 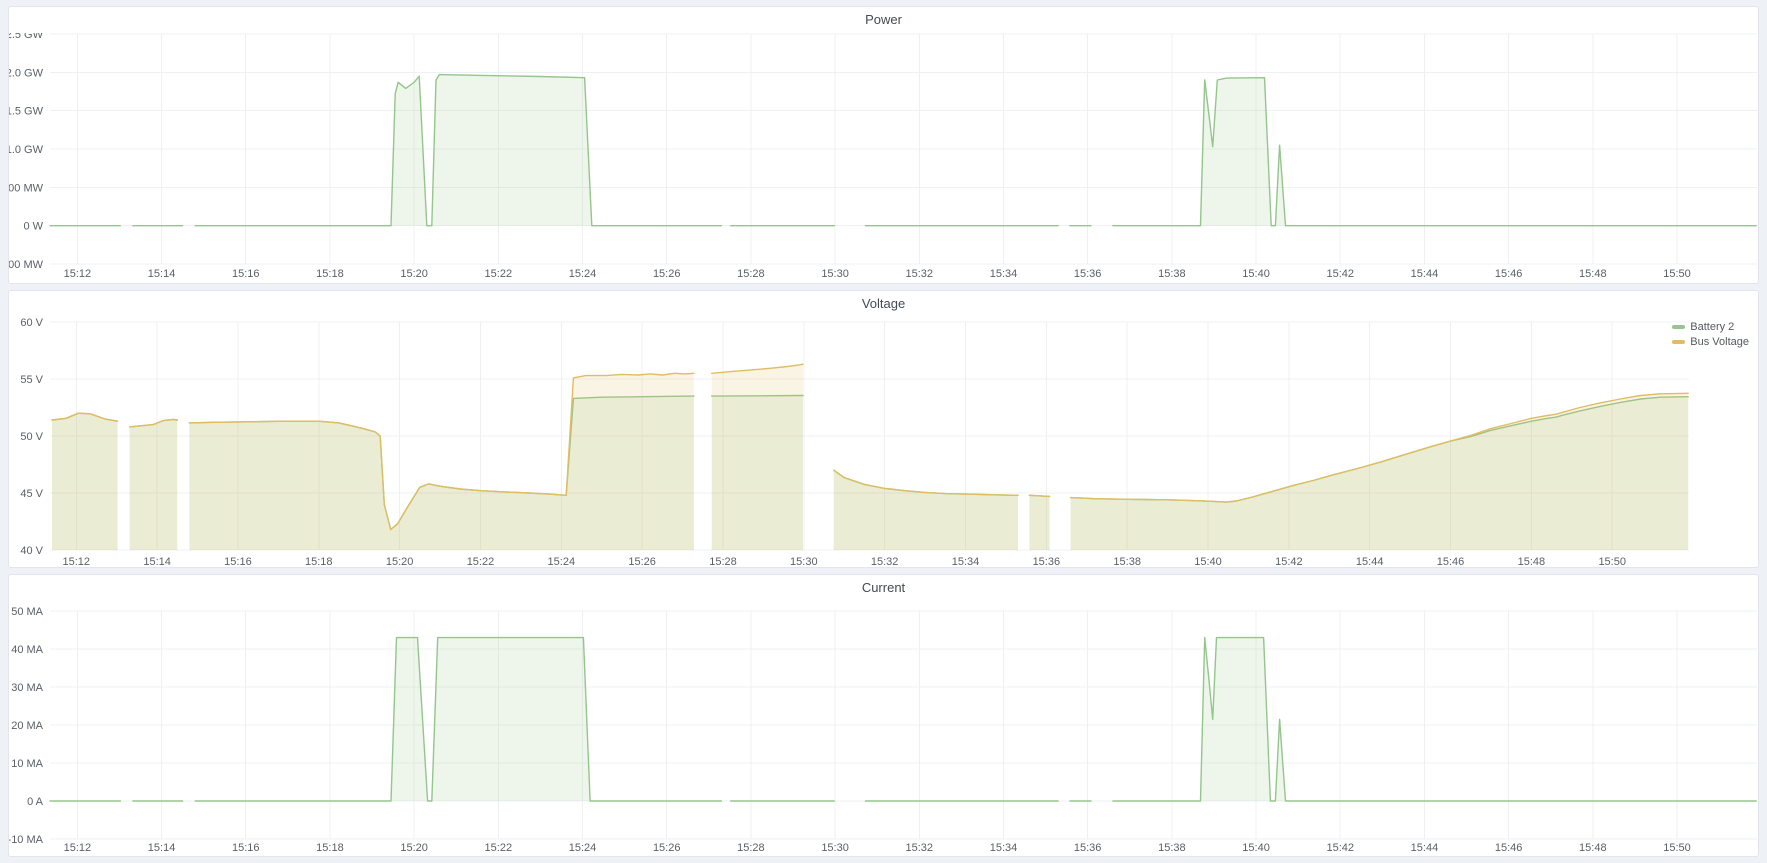 I want to click on legend-label-bus-voltage: Bus Voltage, so click(x=1719, y=342).